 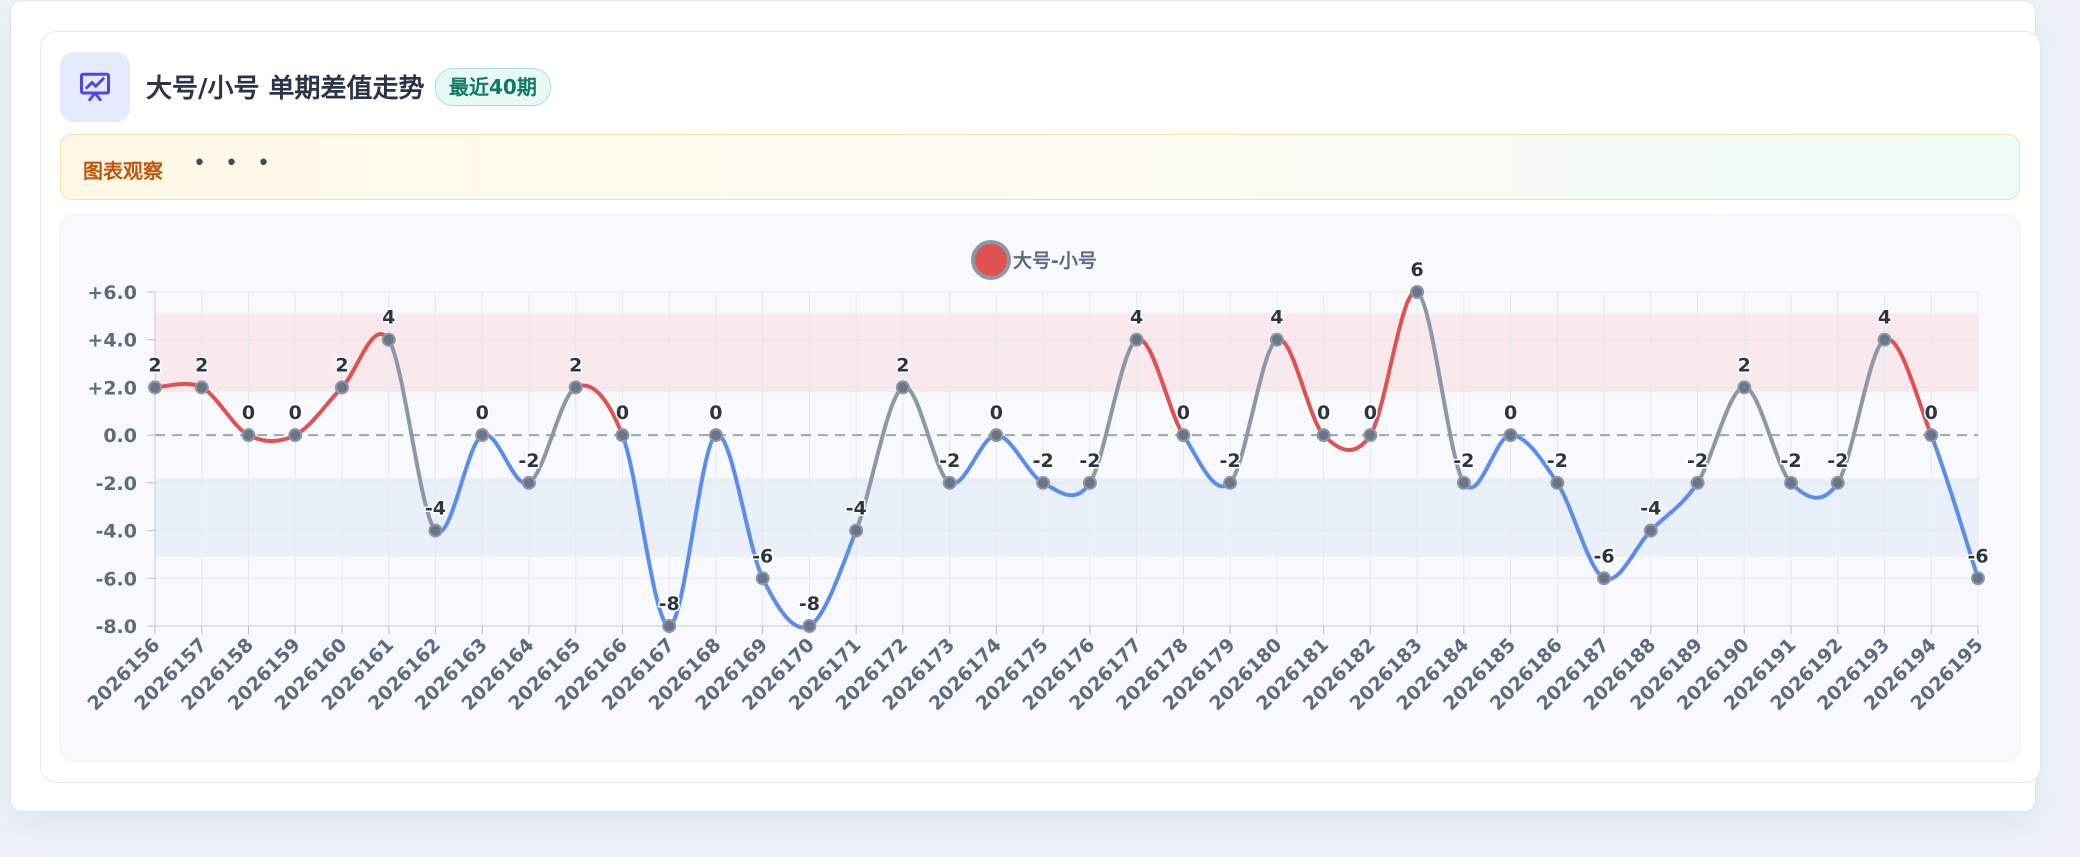 I want to click on observation-bar: 图表观察 • • •, so click(x=1040, y=167).